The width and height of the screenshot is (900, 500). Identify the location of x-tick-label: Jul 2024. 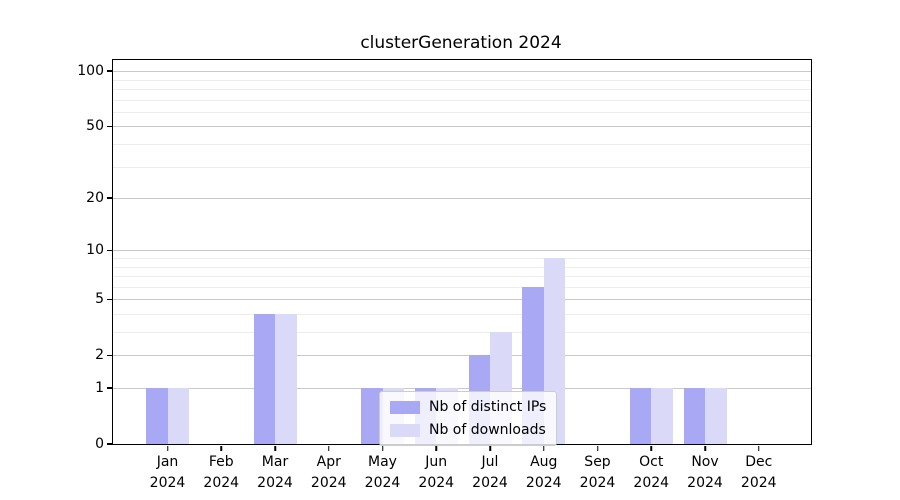
(490, 473).